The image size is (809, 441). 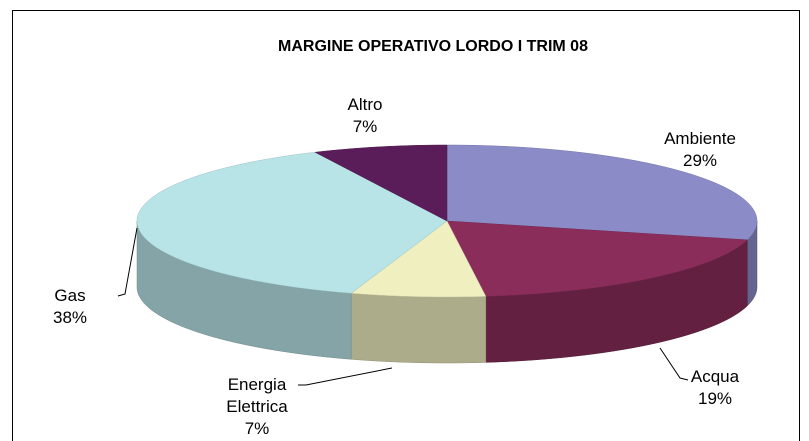 I want to click on slice-value: 38%, so click(x=70, y=317).